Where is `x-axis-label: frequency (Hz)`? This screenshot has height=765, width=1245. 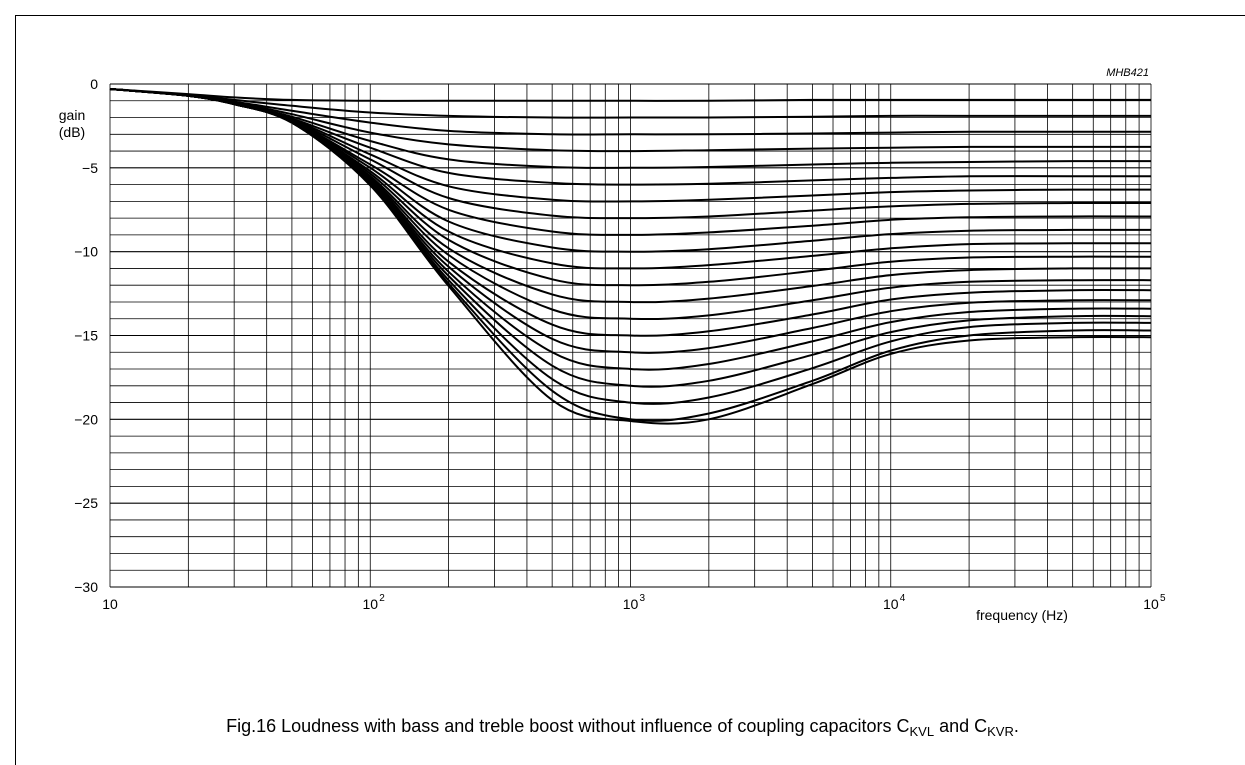 x-axis-label: frequency (Hz) is located at coordinates (1022, 615).